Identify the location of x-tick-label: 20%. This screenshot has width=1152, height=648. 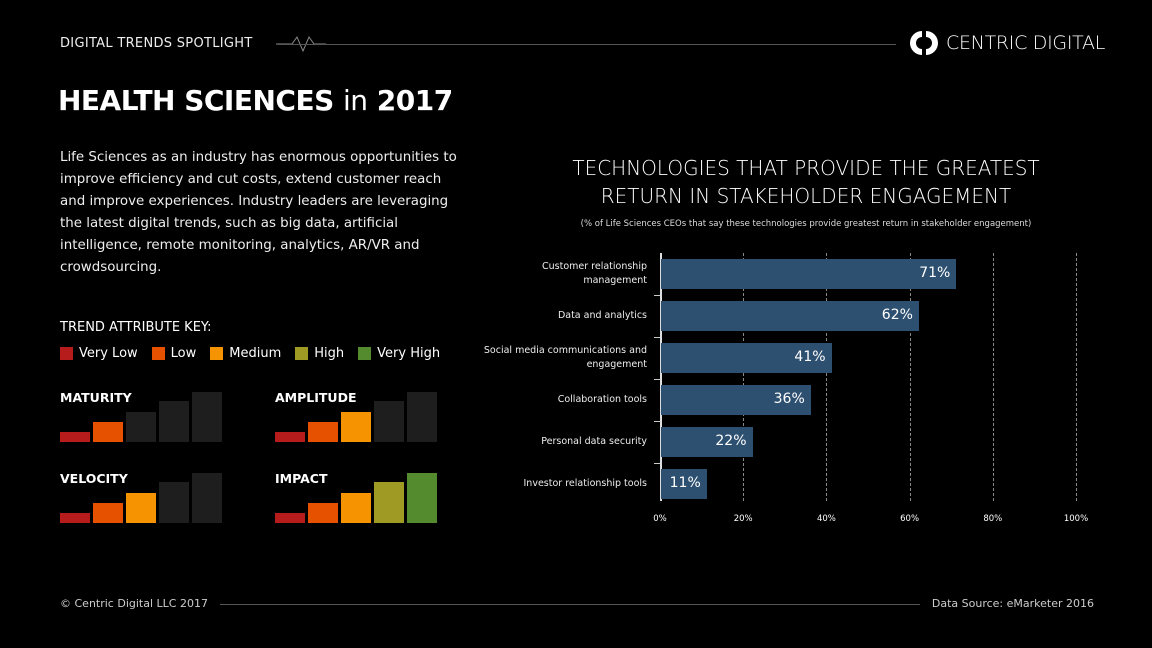
(743, 519).